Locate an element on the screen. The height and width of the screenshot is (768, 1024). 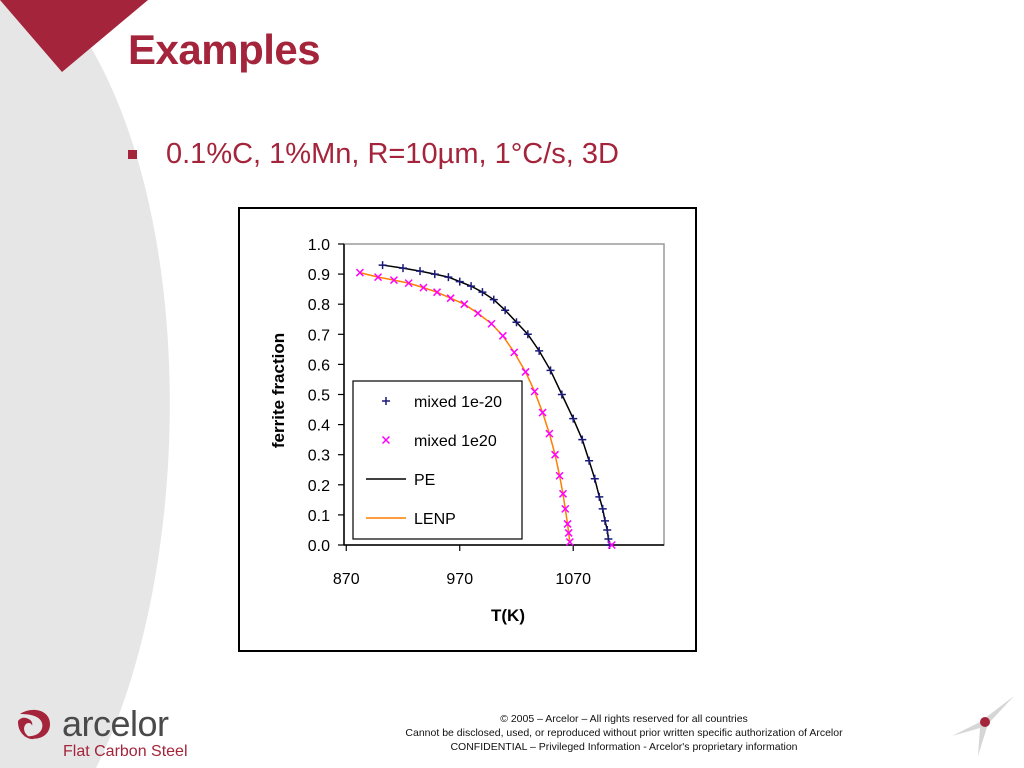
x-tick-label: 970 is located at coordinates (459, 579).